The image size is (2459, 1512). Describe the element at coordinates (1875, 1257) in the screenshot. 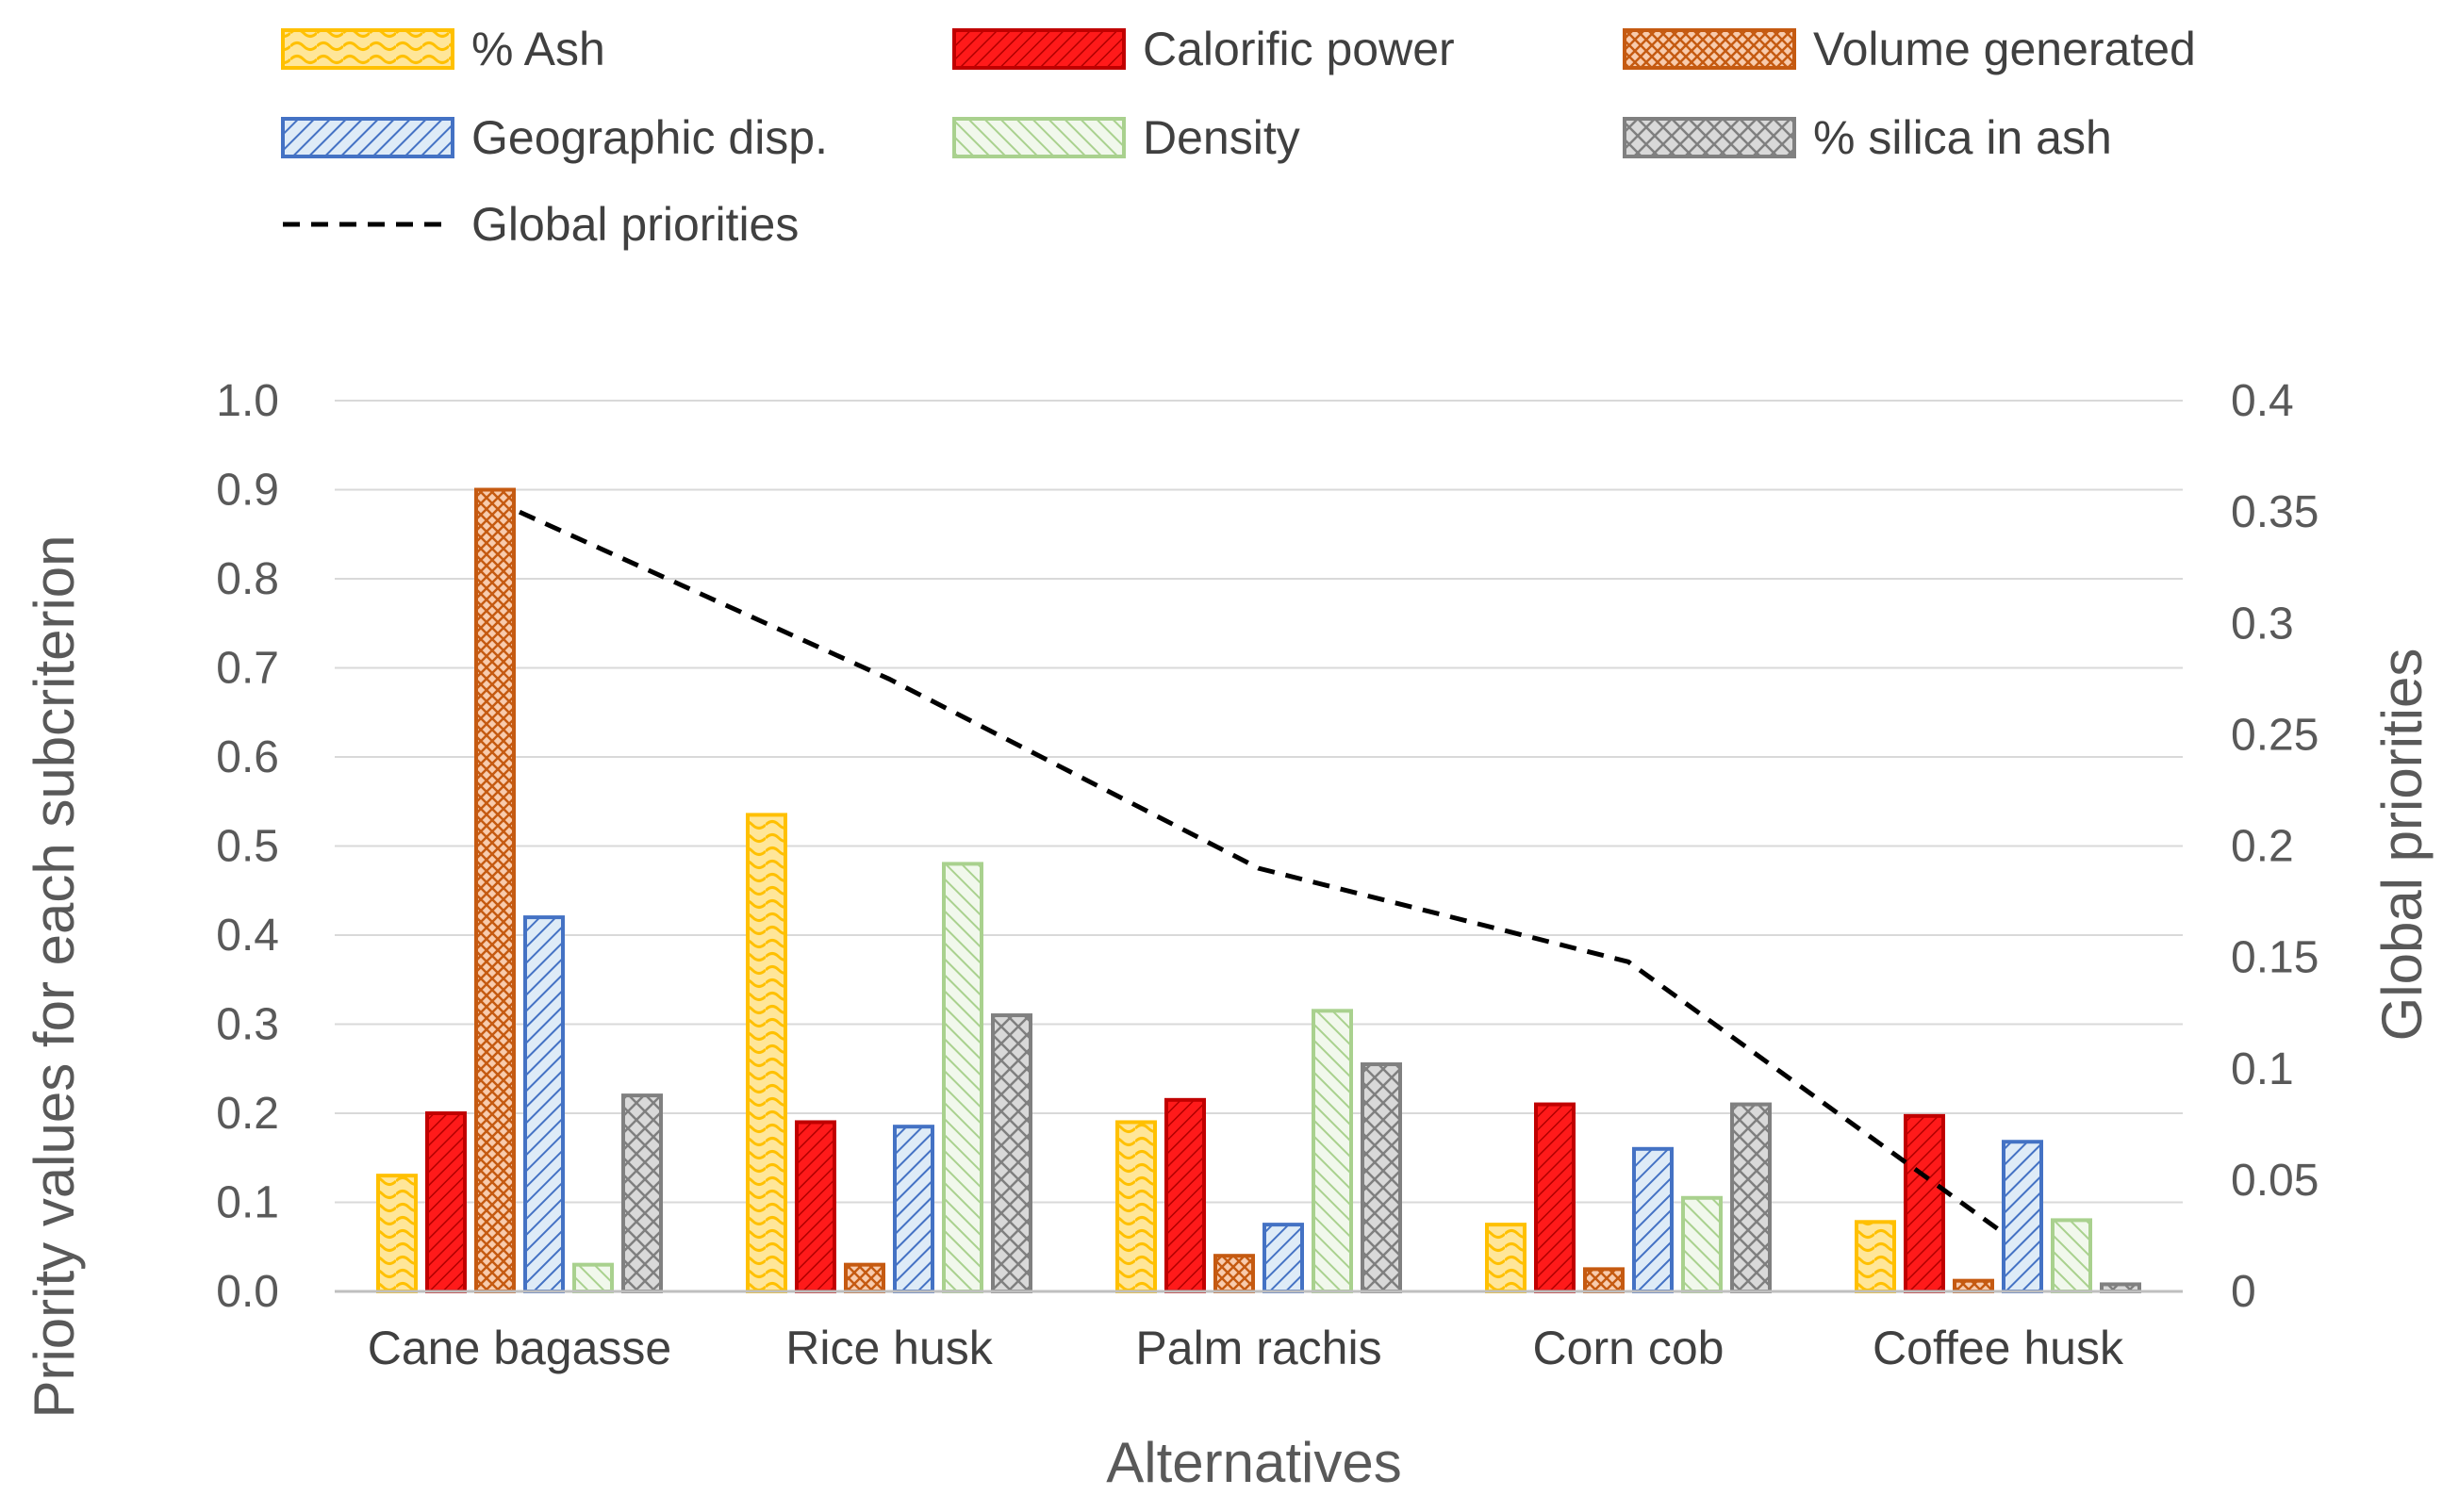

I see `bar-pct-ash-coffee-husk` at that location.